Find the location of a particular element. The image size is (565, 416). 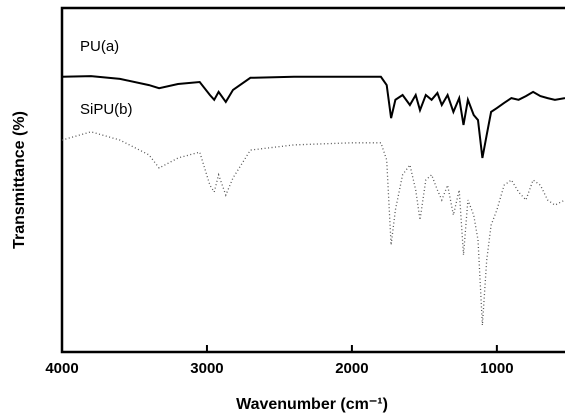

y-axis-label: Transmittance (%) is located at coordinates (19, 180).